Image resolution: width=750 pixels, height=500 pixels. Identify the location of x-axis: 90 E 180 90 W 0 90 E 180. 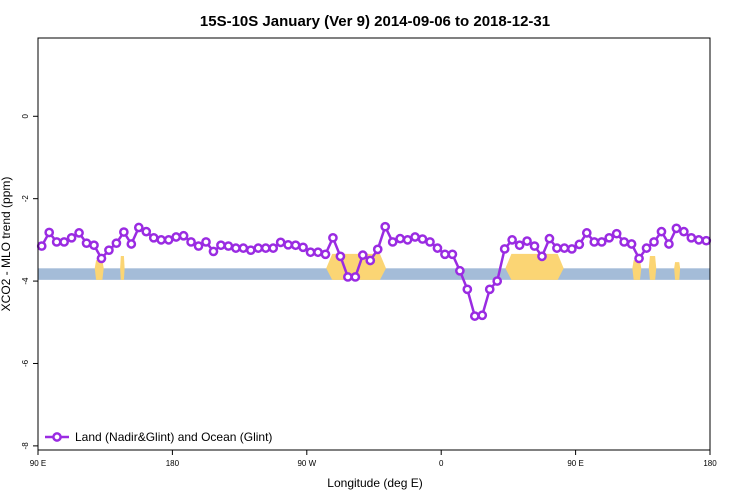
(373, 459).